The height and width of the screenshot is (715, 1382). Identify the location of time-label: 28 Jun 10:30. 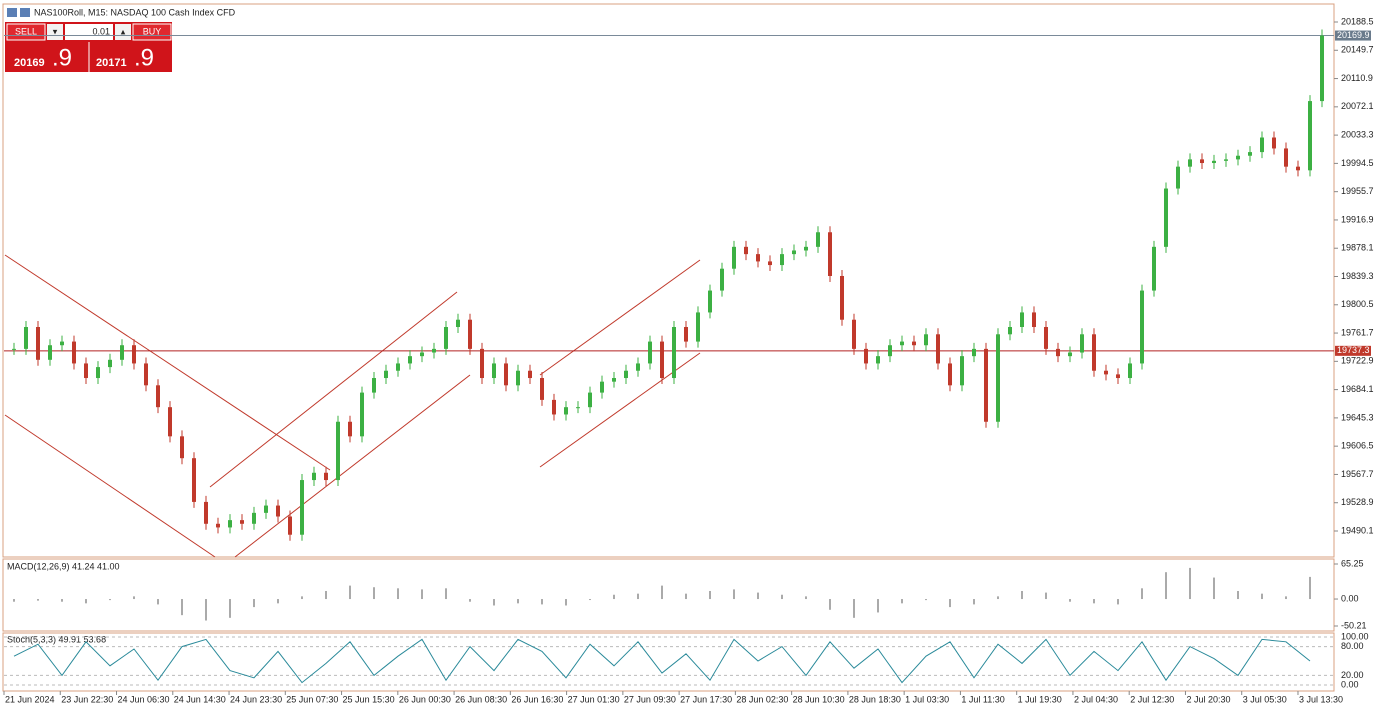
(819, 699).